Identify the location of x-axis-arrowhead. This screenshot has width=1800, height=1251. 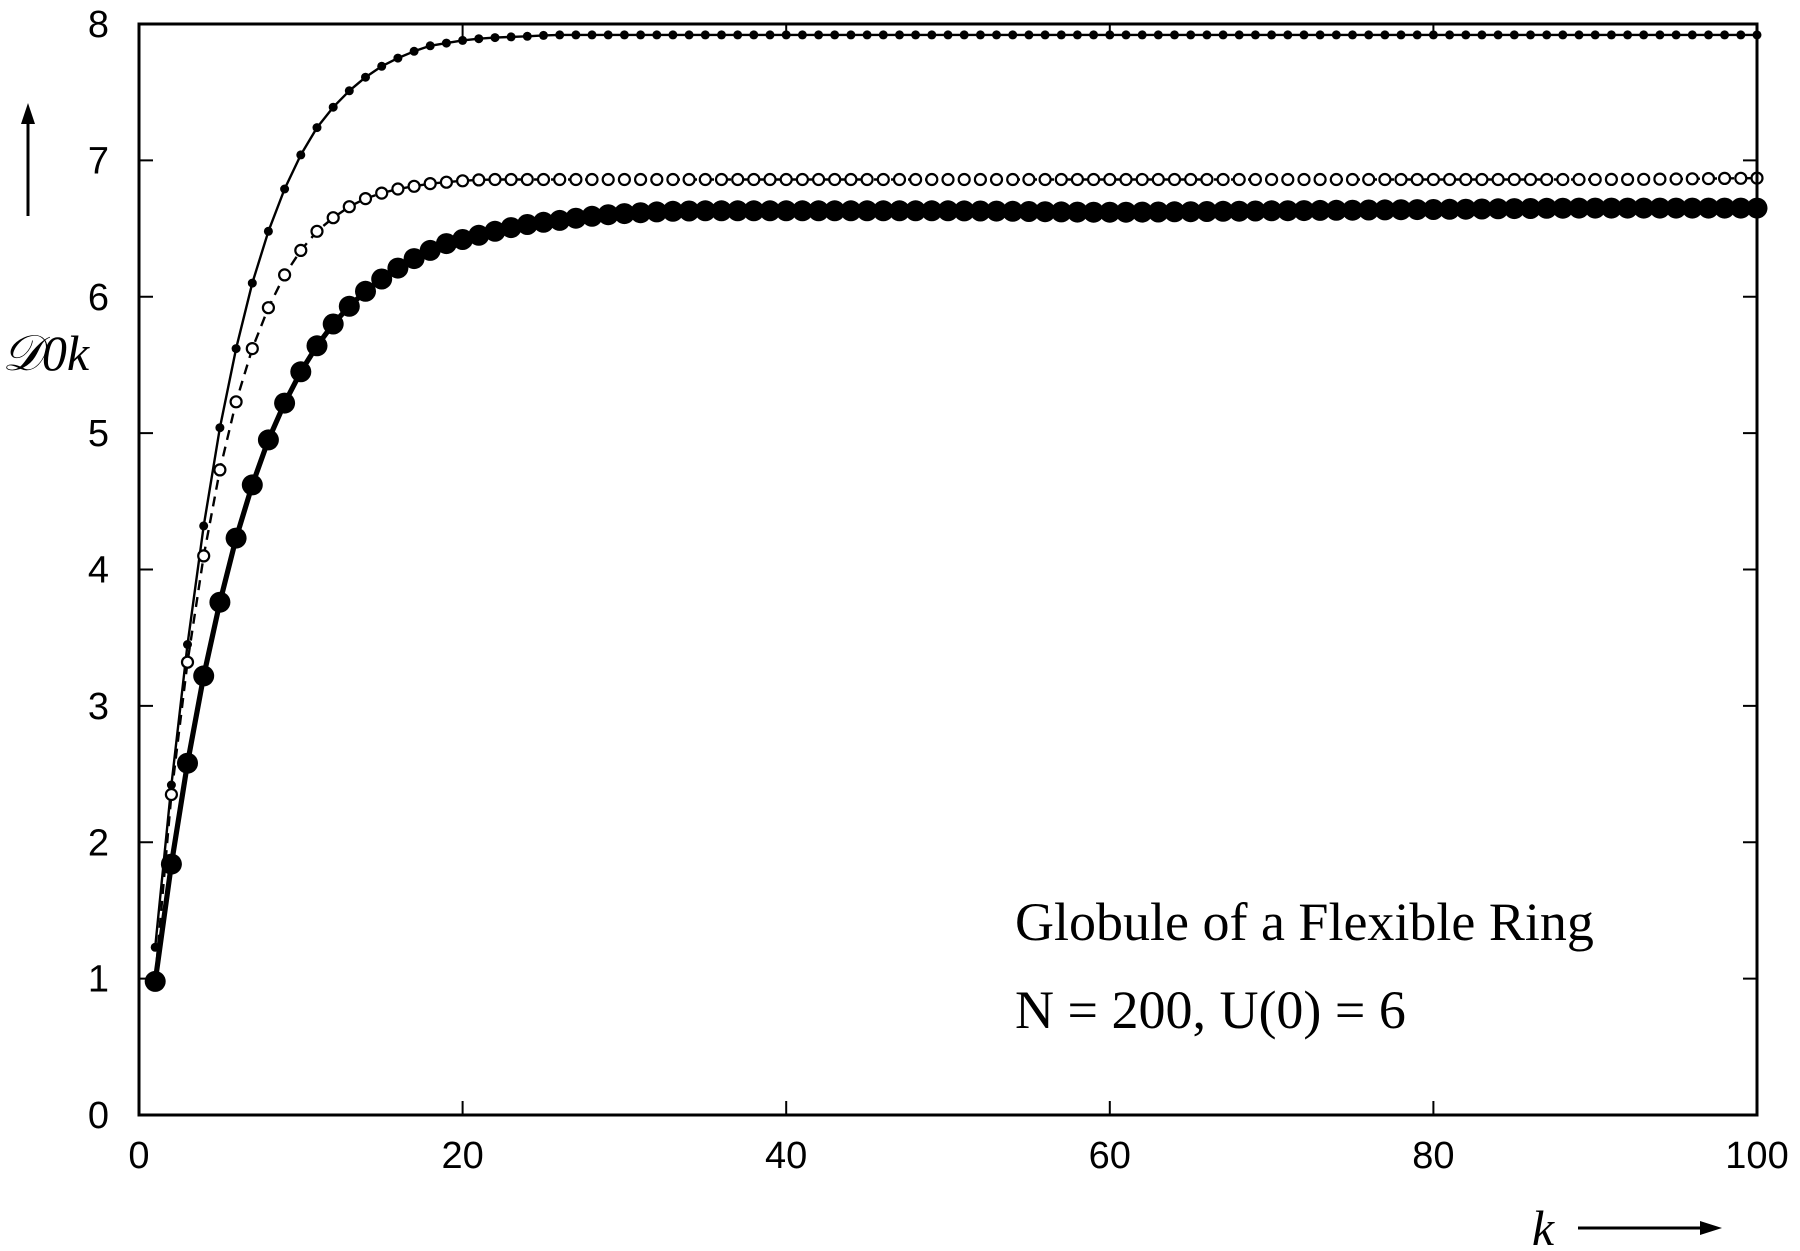
(1711, 1228).